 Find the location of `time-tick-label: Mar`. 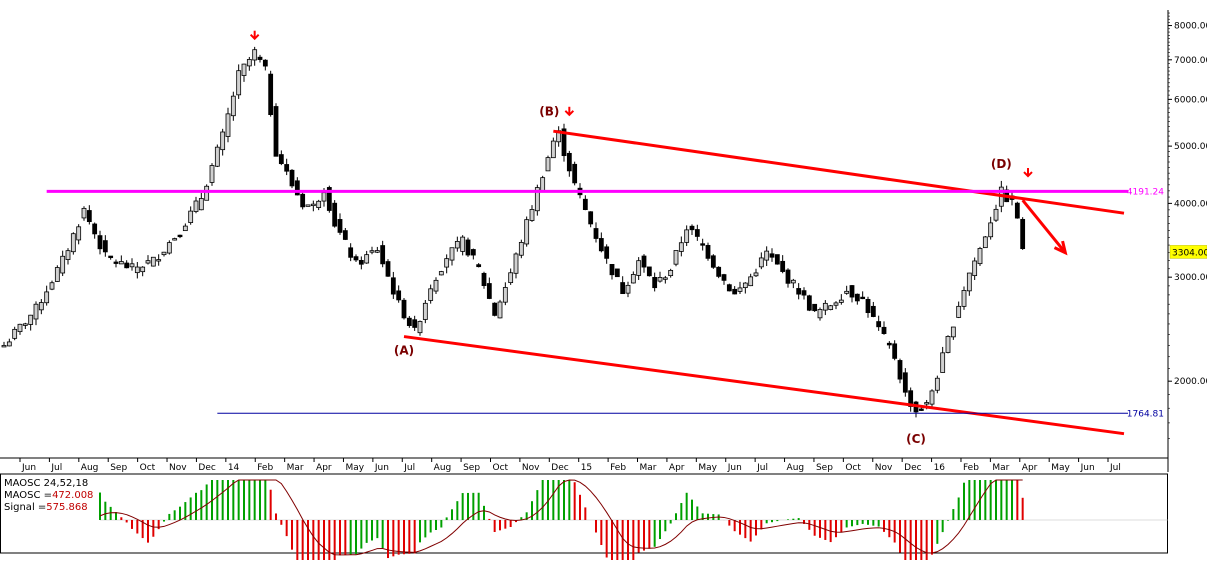

time-tick-label: Mar is located at coordinates (295, 468).